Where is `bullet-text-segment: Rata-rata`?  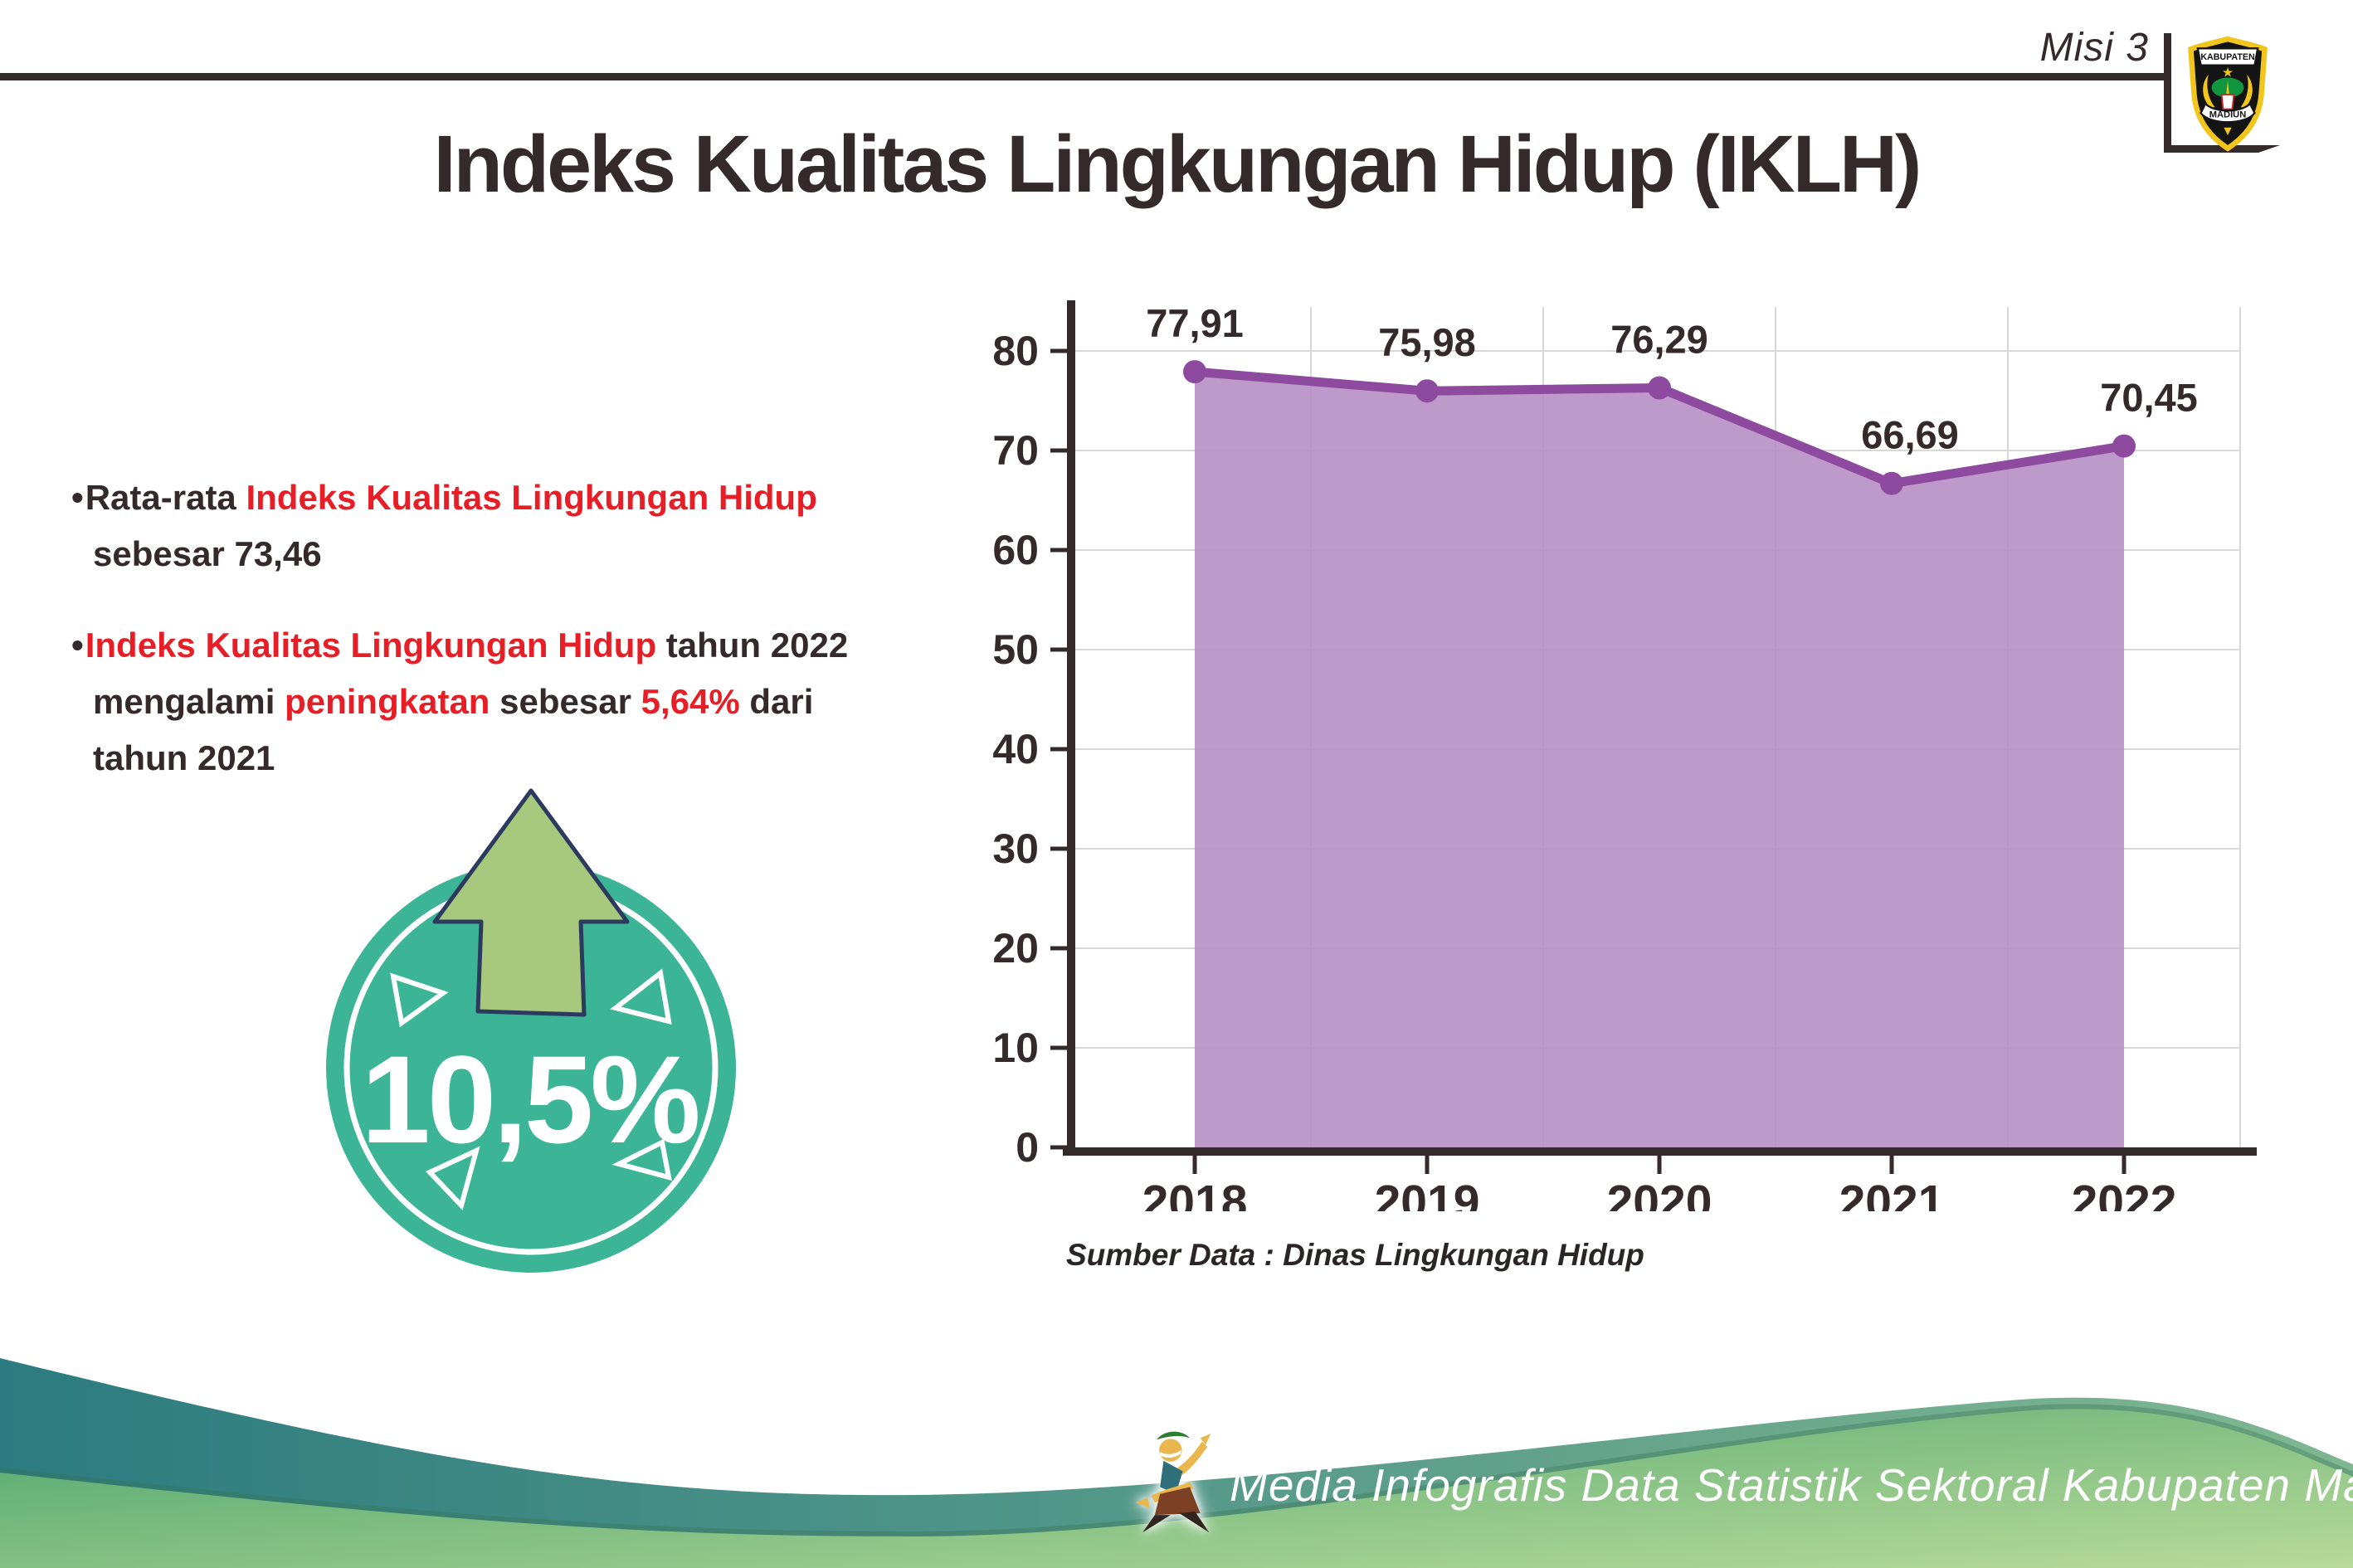 bullet-text-segment: Rata-rata is located at coordinates (165, 497).